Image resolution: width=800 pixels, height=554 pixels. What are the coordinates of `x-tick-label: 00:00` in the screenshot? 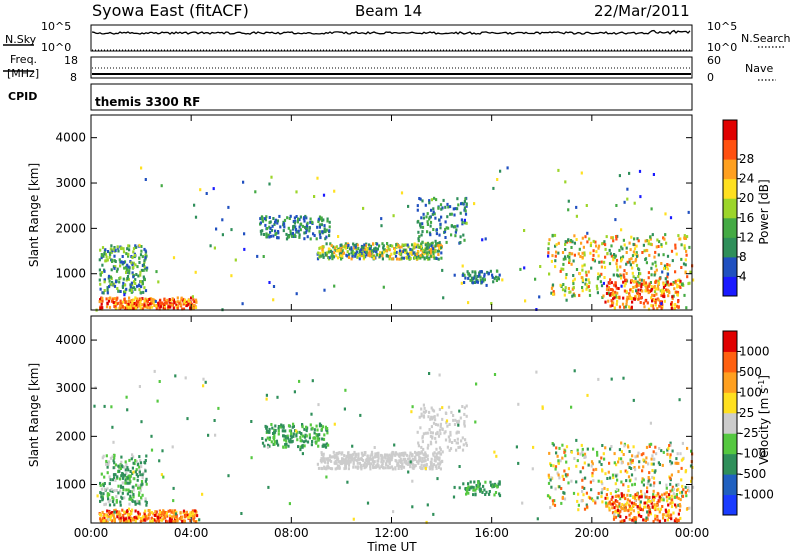 It's located at (91, 533).